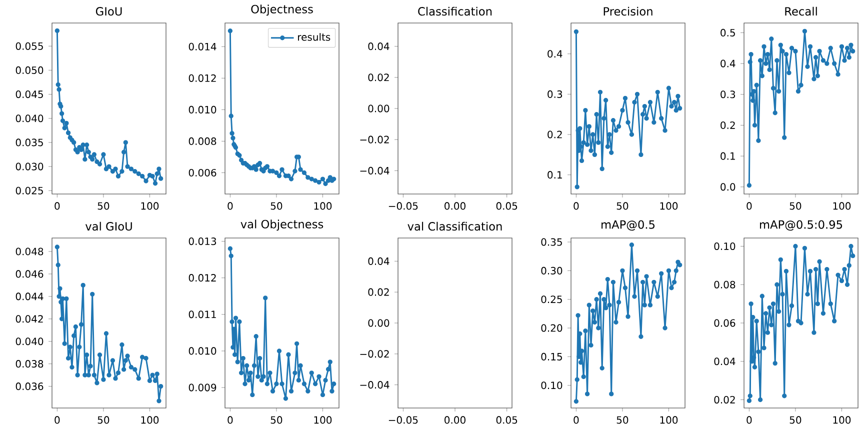  Describe the element at coordinates (29, 94) in the screenshot. I see `y-tick-label: 0.045` at that location.